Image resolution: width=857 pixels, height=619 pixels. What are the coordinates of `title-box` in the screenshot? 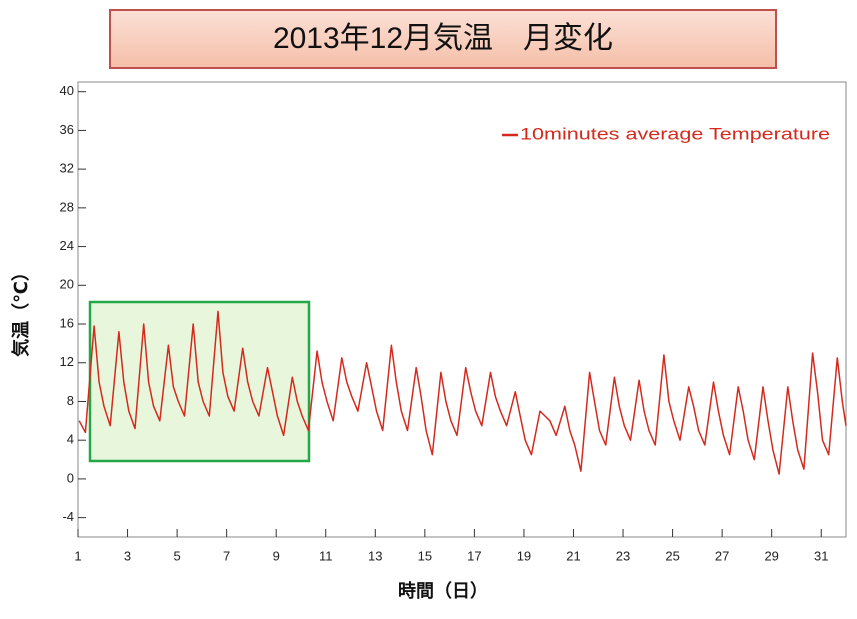 It's located at (443, 39).